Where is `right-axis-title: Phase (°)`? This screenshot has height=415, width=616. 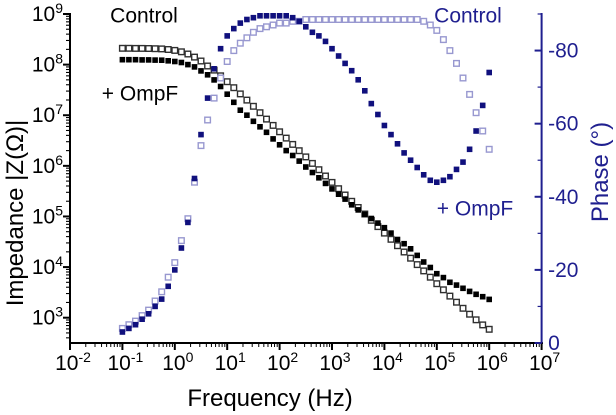
right-axis-title: Phase (°) is located at coordinates (600, 172).